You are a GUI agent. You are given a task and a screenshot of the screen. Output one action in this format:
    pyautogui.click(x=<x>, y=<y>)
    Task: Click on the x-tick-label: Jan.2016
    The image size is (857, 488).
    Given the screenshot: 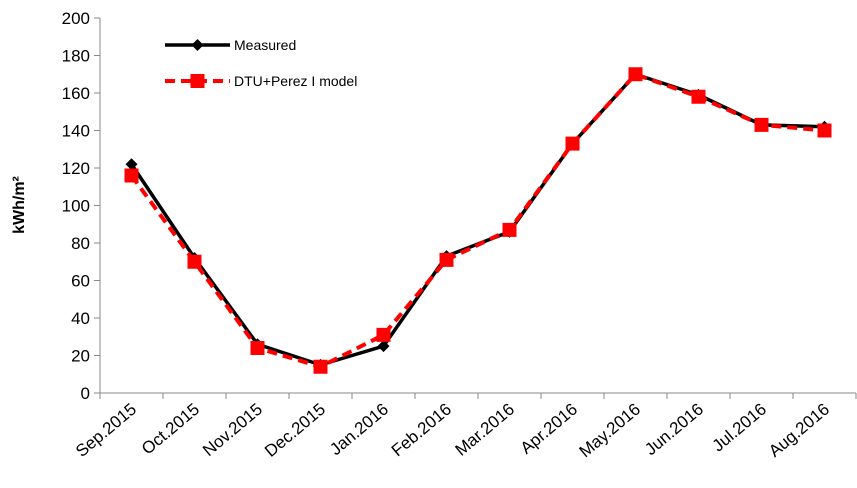 What is the action you would take?
    pyautogui.click(x=359, y=430)
    